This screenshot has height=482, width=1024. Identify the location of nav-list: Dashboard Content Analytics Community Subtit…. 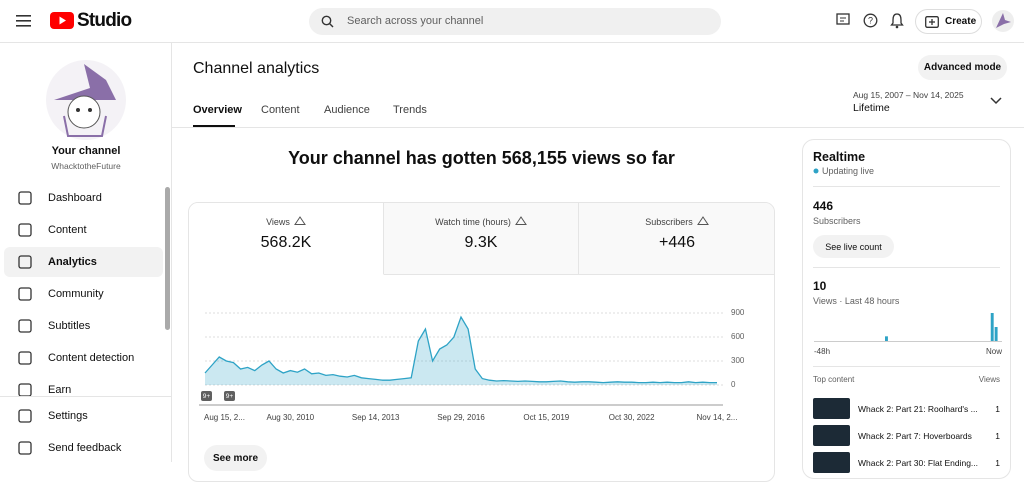
(85, 289).